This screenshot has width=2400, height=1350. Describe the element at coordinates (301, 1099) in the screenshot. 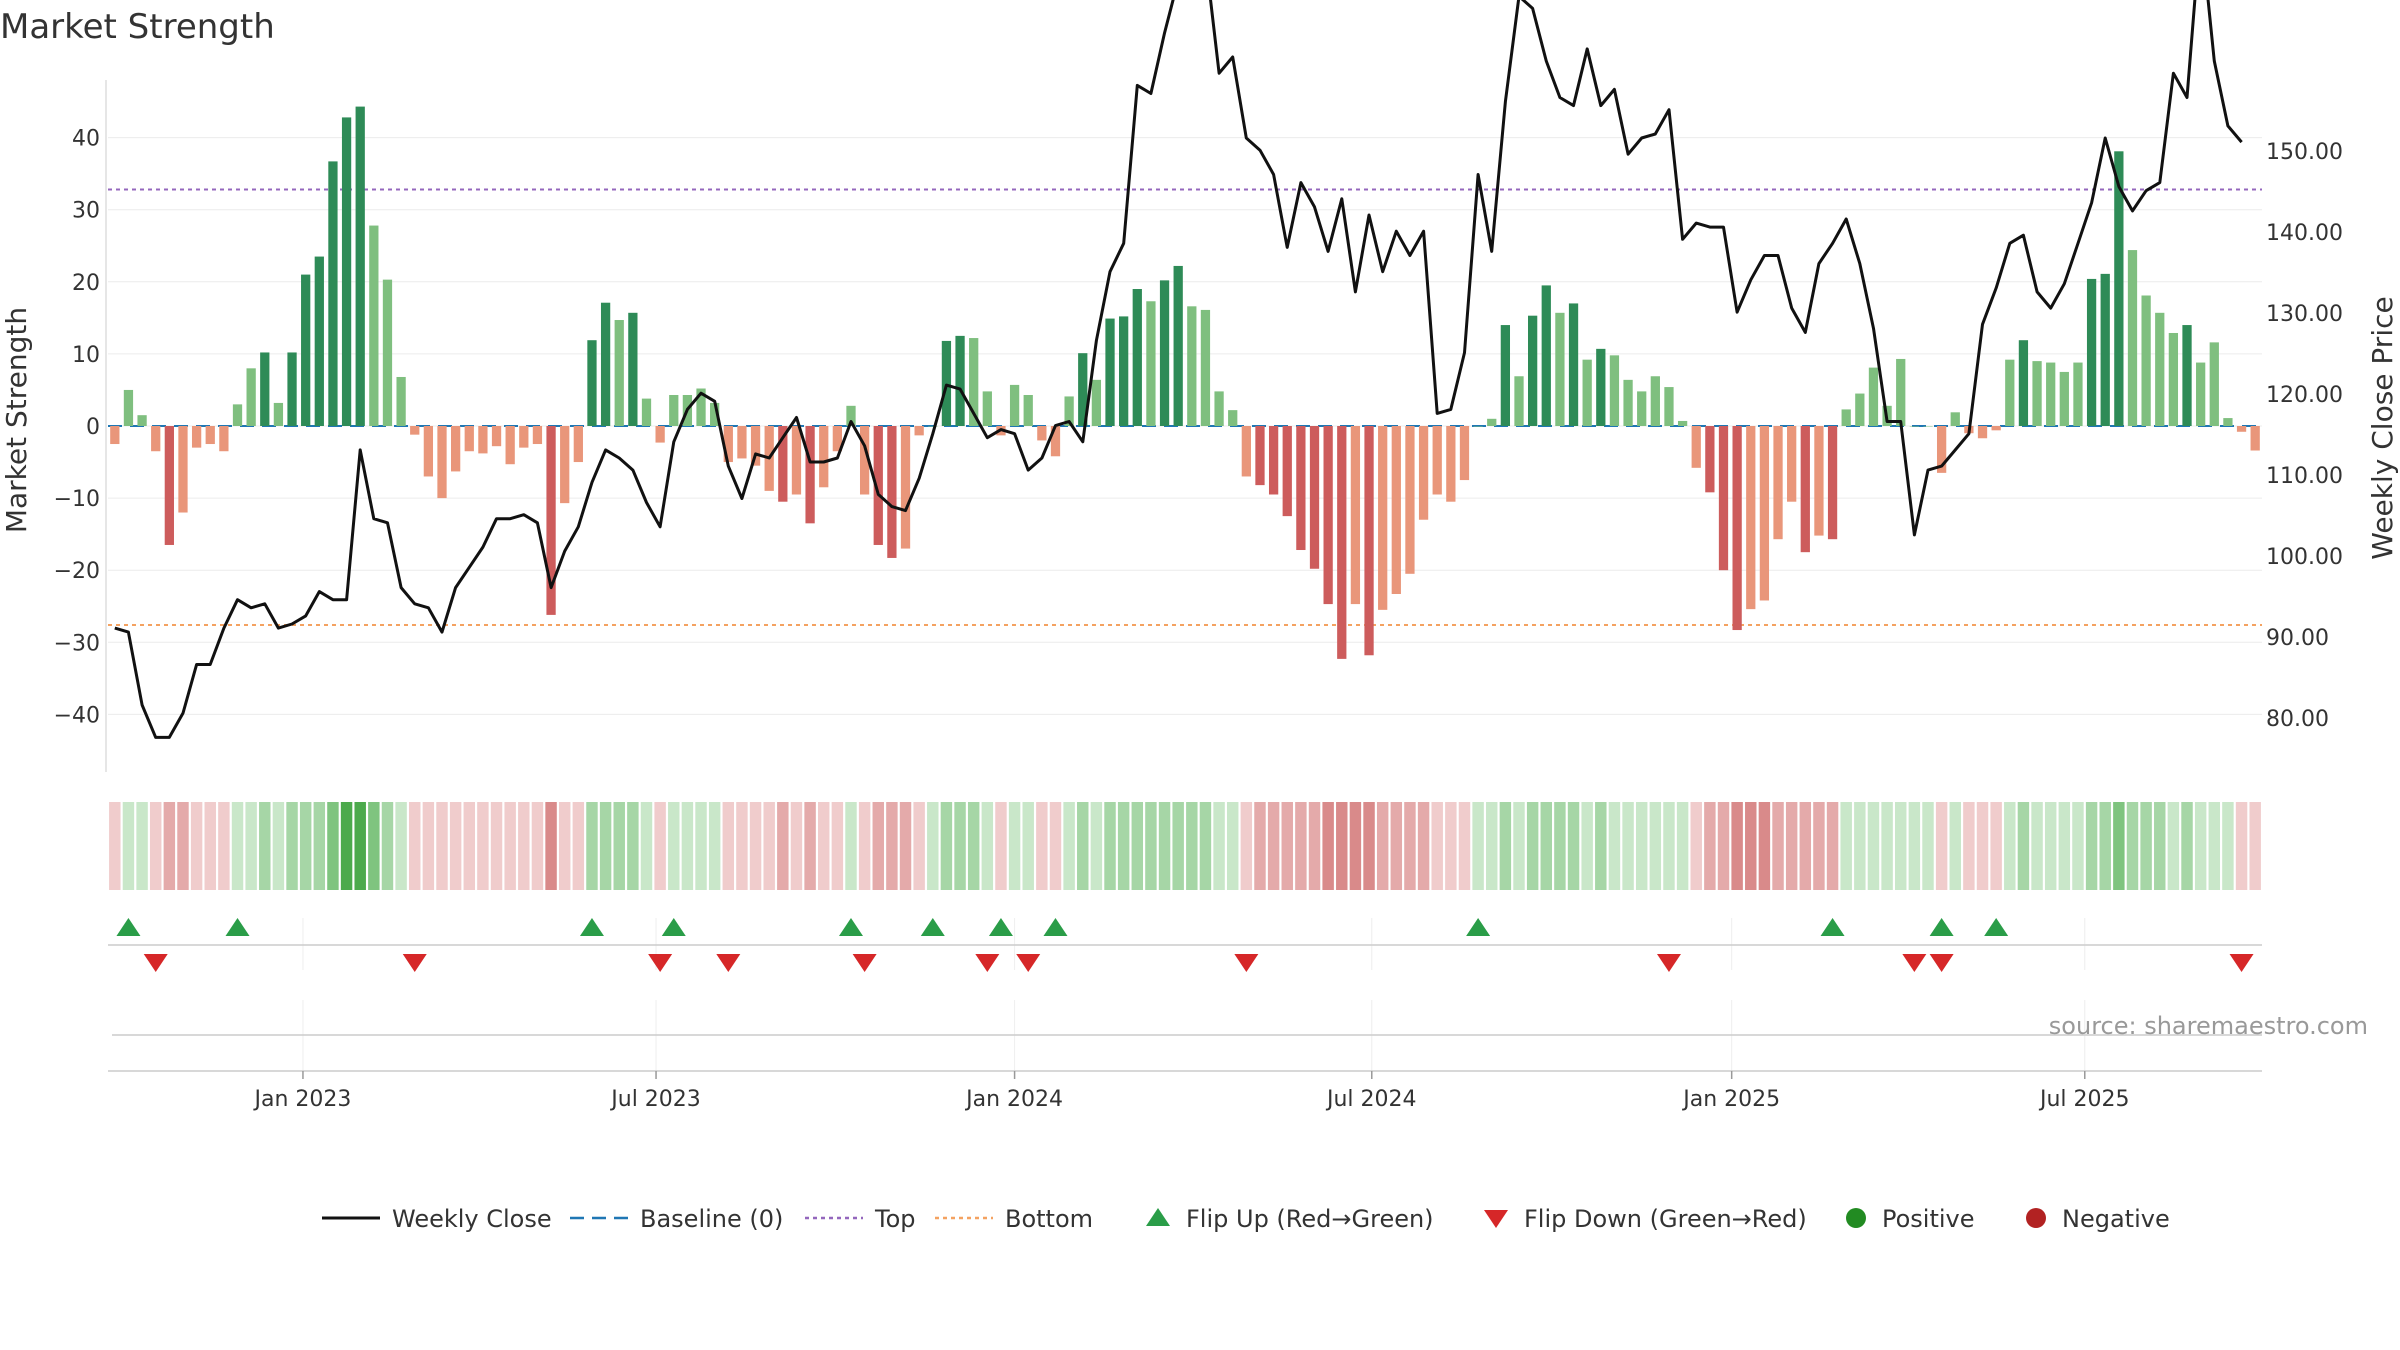

I see `x-tick-label: Jan 2023` at that location.